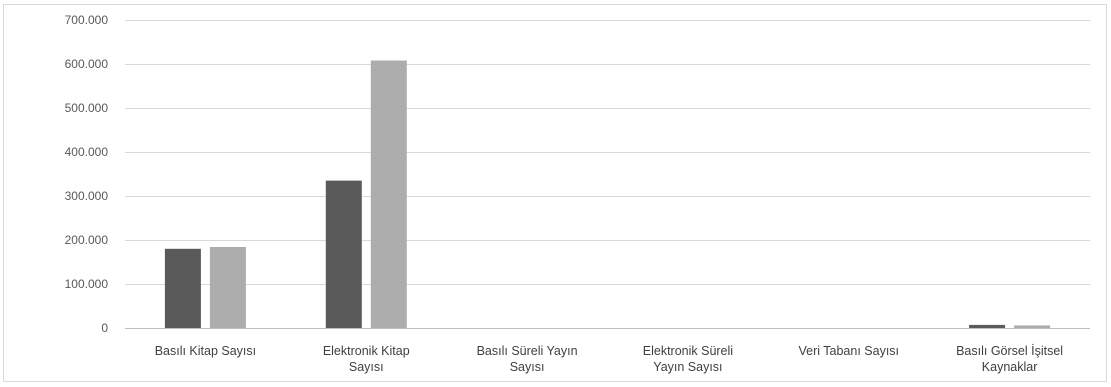 The image size is (1111, 387). I want to click on y-tick-label: 100.000, so click(87, 284).